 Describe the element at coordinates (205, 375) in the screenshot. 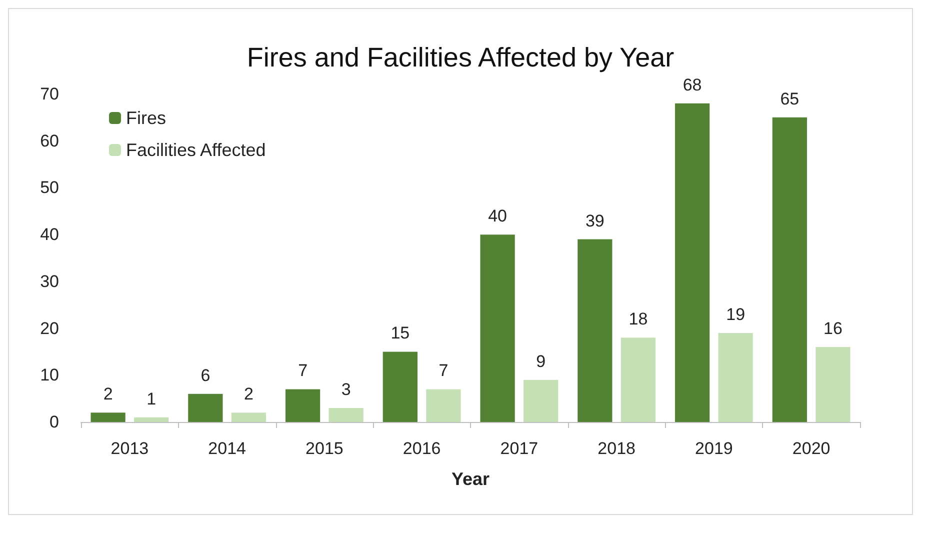

I see `data-label: 6` at that location.